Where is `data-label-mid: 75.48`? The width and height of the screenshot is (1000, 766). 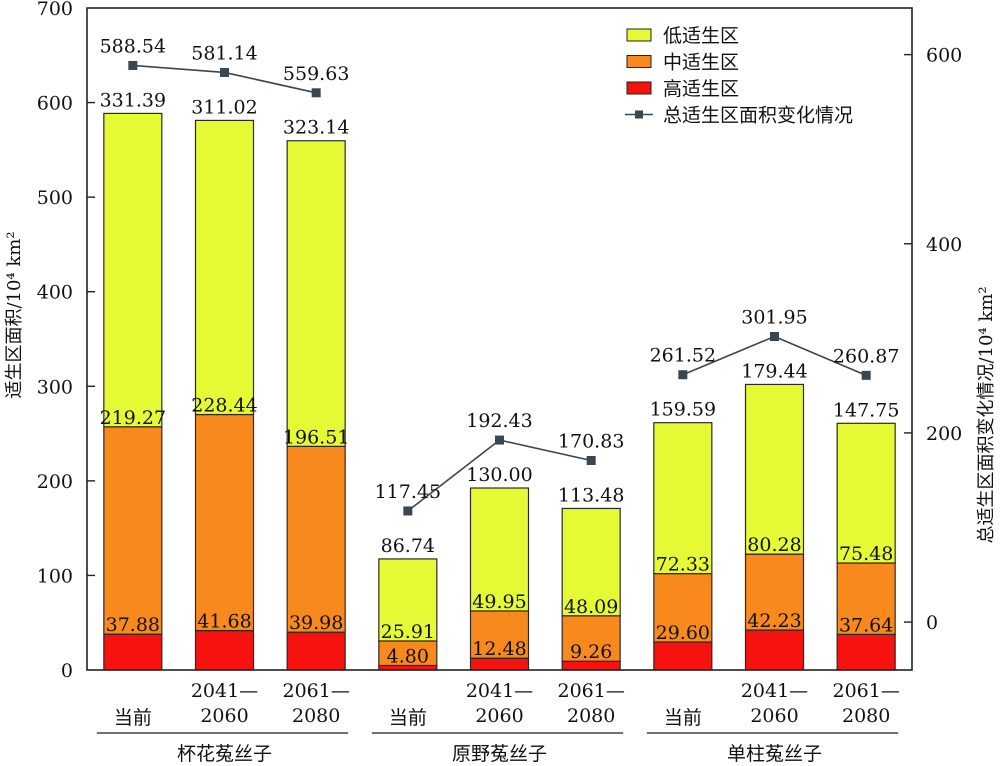 data-label-mid: 75.48 is located at coordinates (866, 554).